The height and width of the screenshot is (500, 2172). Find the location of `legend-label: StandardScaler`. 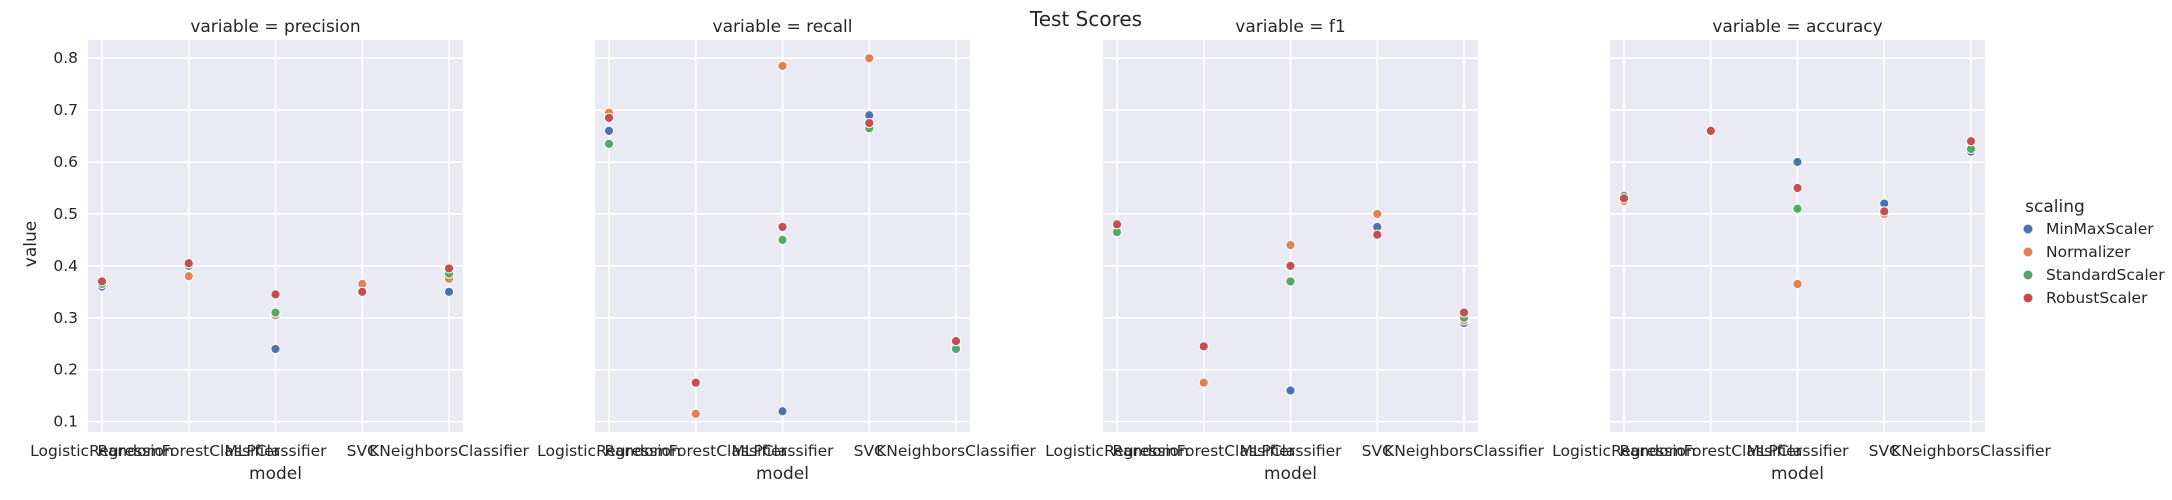

legend-label: StandardScaler is located at coordinates (2105, 275).